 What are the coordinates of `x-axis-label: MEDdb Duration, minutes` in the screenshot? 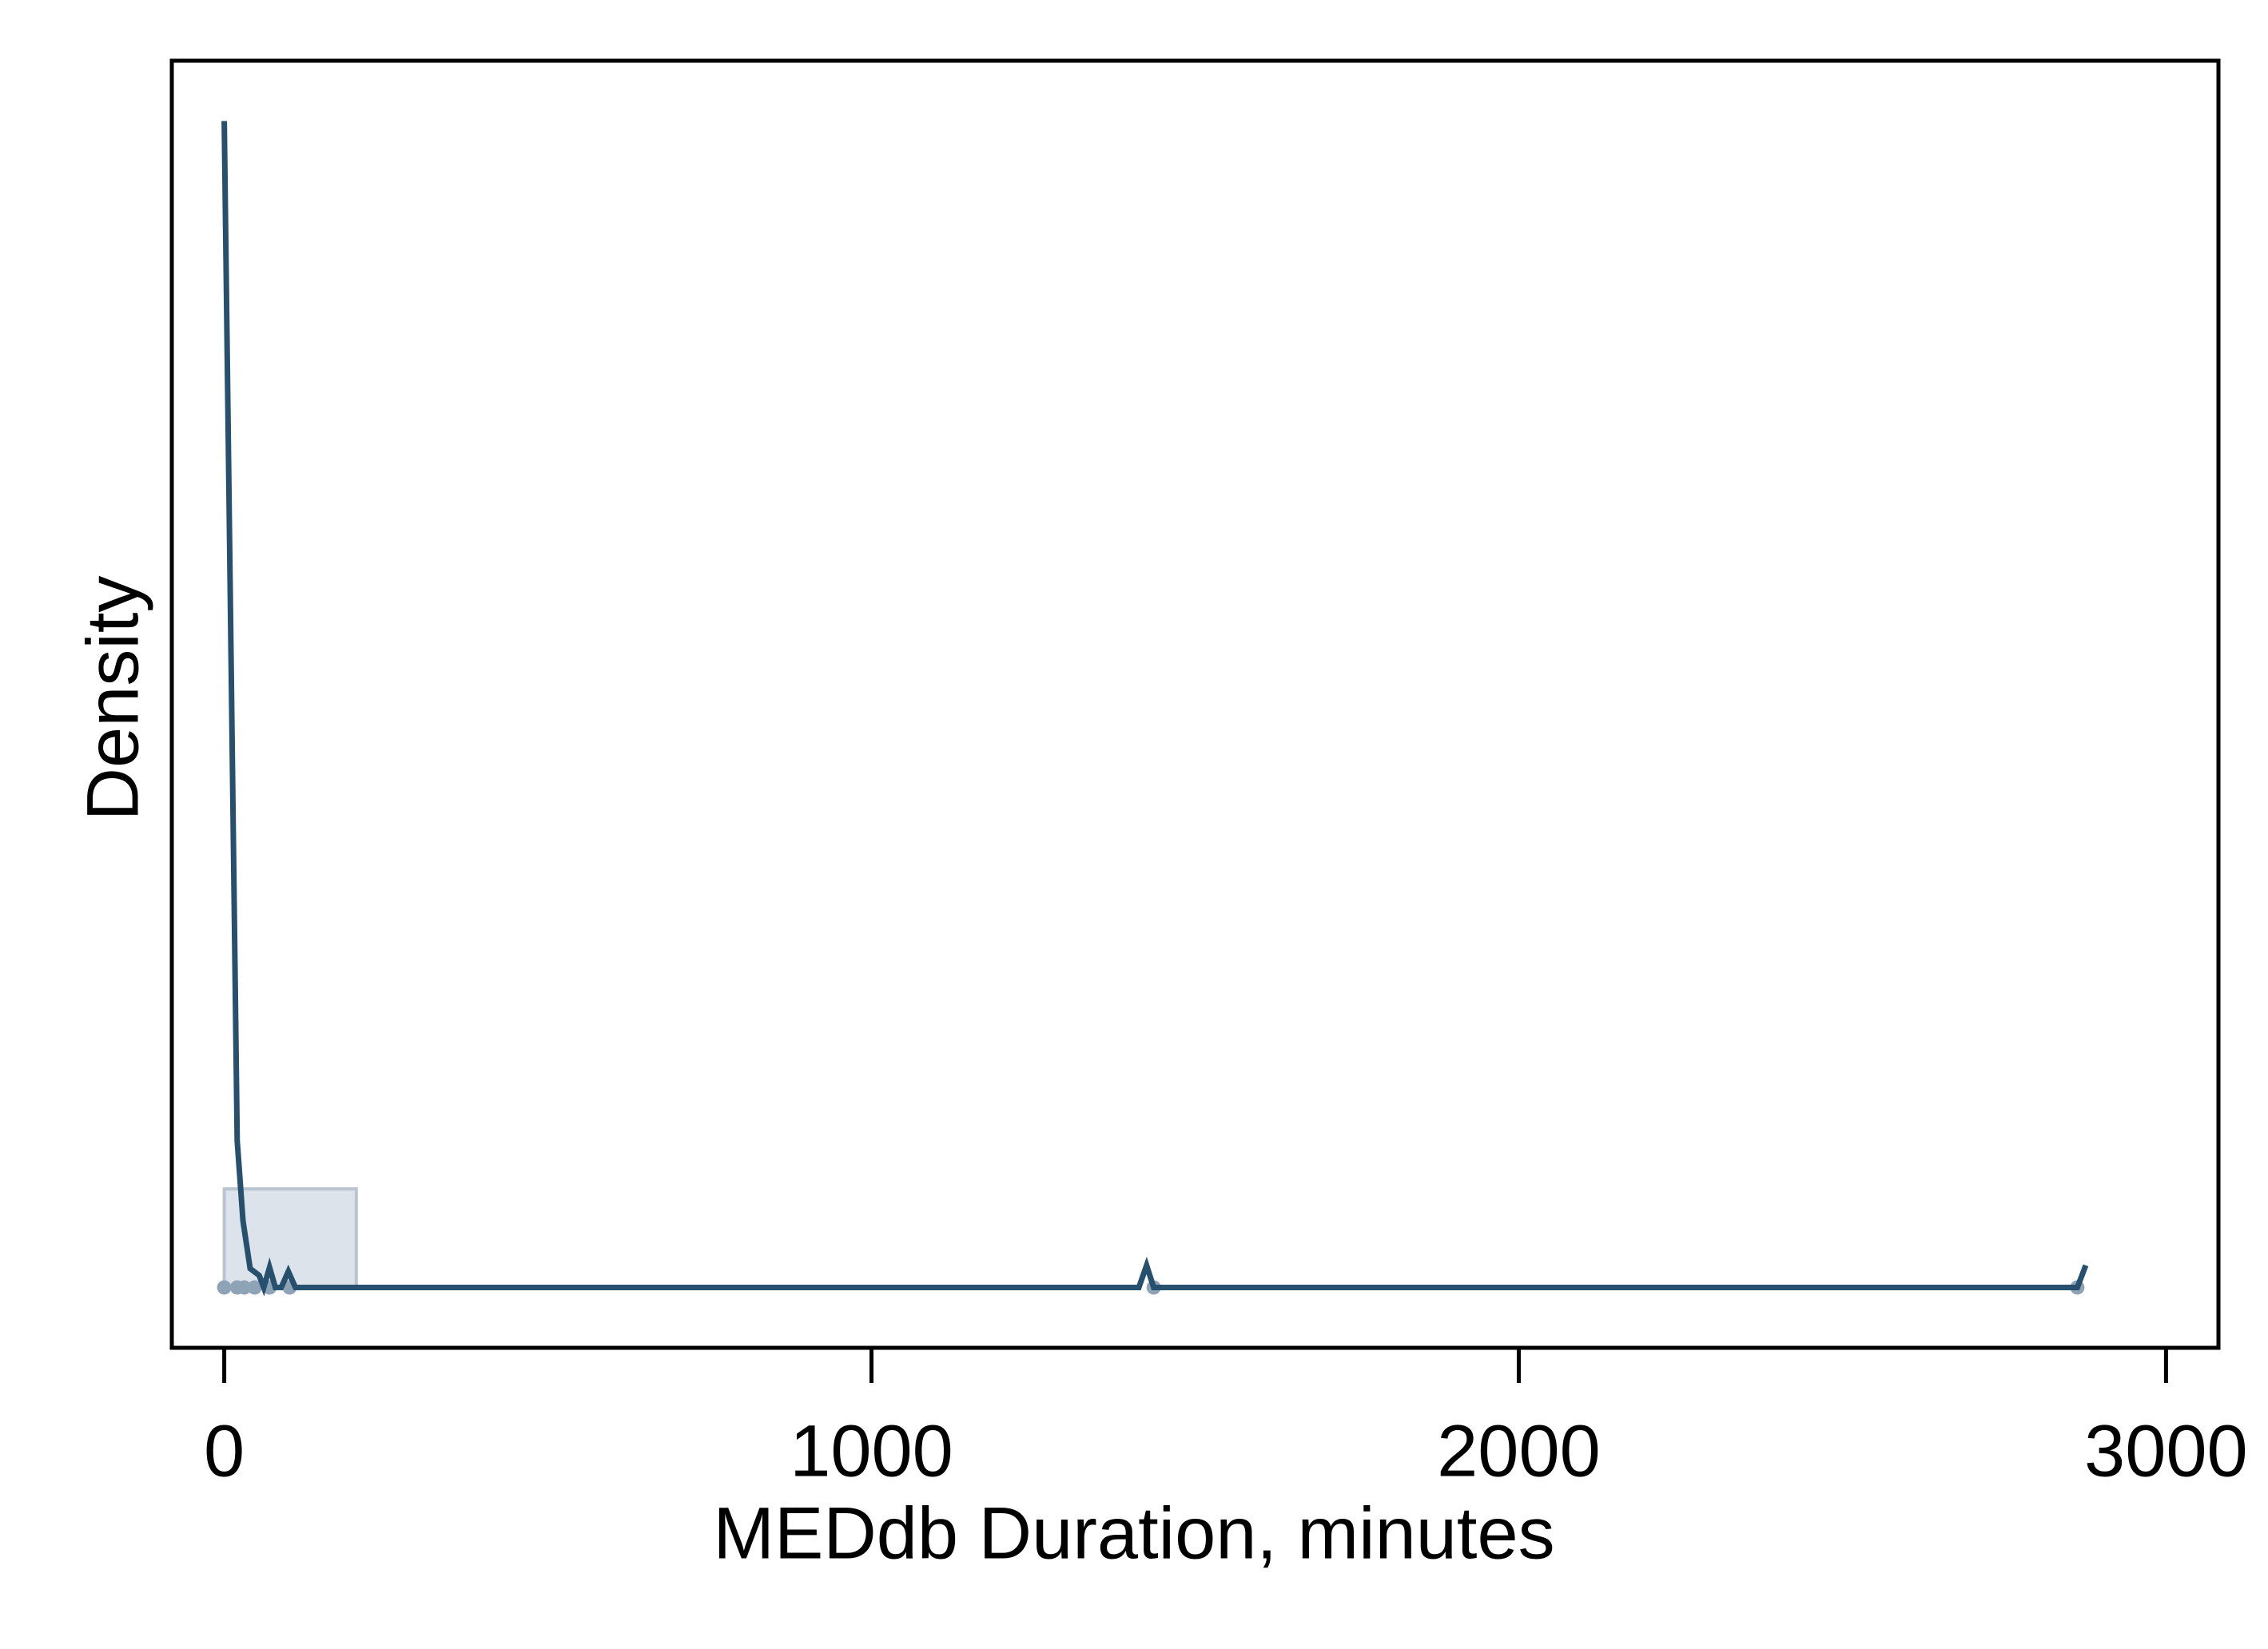 It's located at (1133, 1533).